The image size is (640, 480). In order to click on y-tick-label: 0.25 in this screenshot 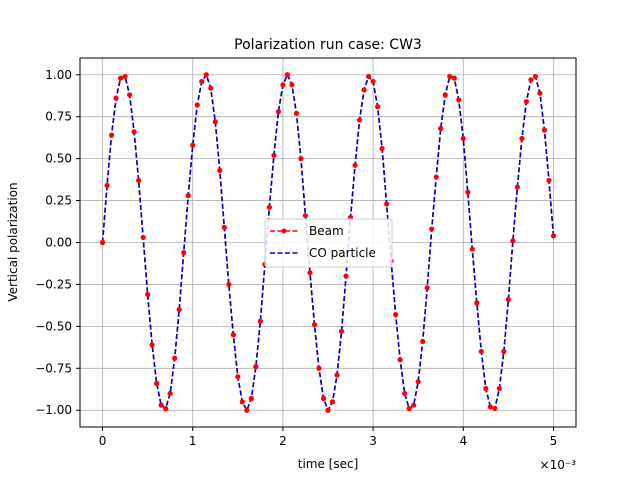, I will do `click(58, 201)`.